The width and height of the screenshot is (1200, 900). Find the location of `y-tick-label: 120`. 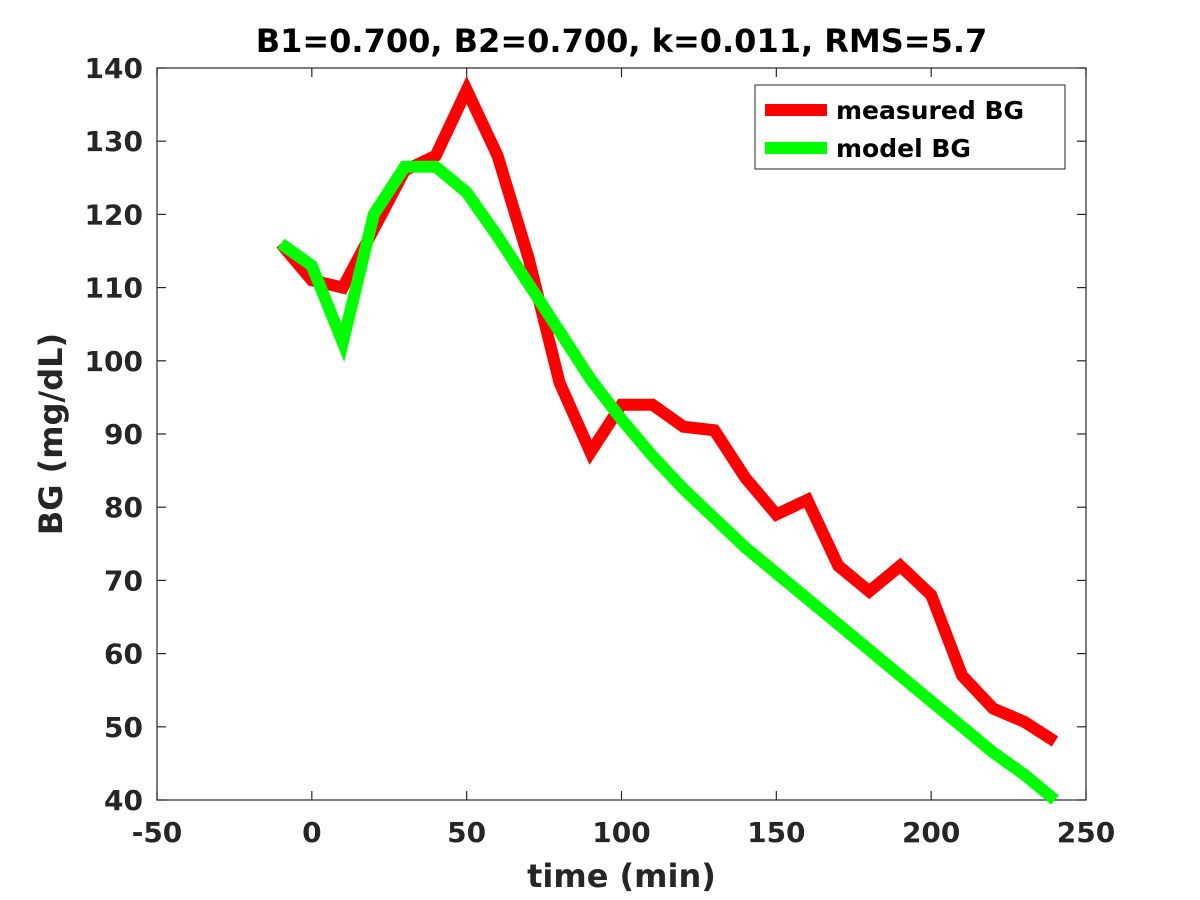

y-tick-label: 120 is located at coordinates (114, 214).